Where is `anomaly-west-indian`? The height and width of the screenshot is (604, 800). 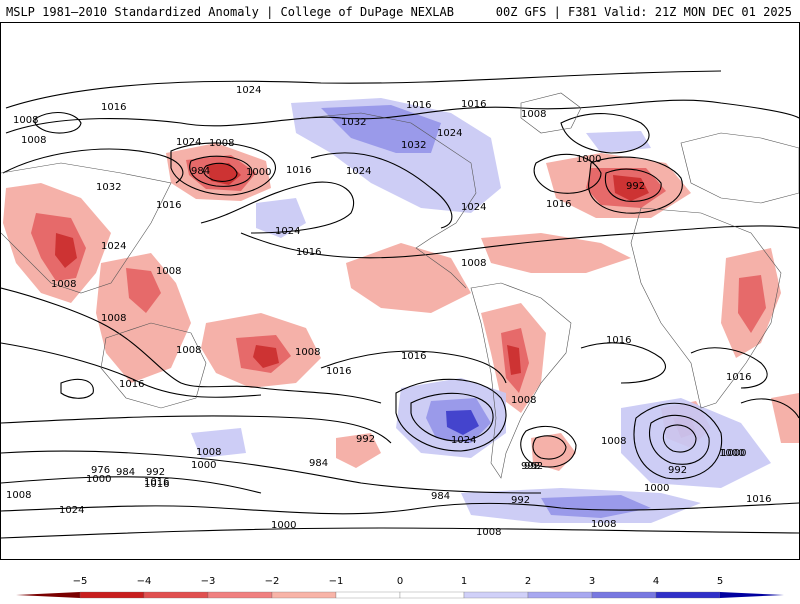
anomaly-west-indian is located at coordinates (785, 418).